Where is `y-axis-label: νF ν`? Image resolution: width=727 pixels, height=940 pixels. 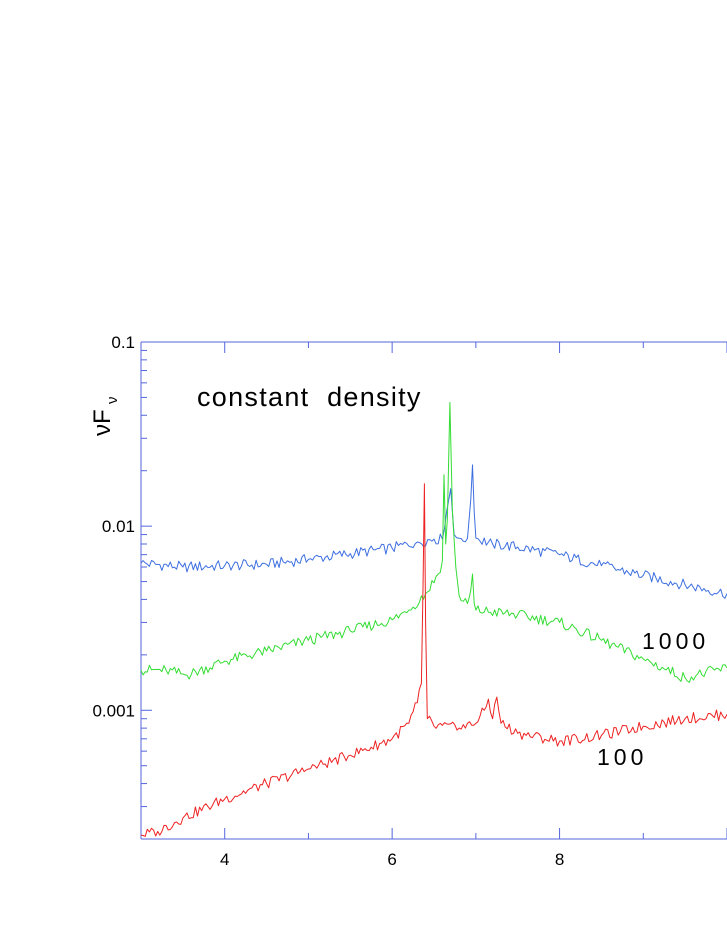
y-axis-label: νF ν is located at coordinates (105, 417).